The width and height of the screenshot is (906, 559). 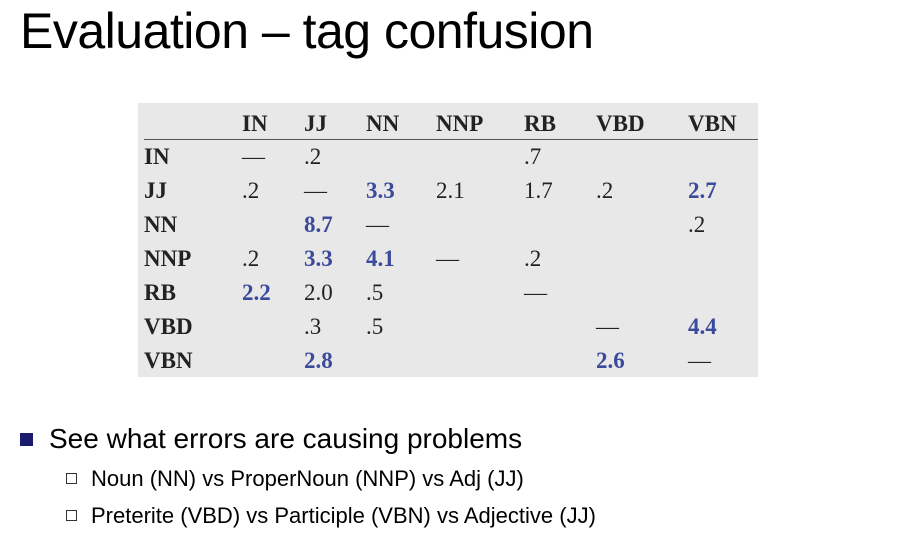 I want to click on matrix-cell: 2.1, so click(x=450, y=190).